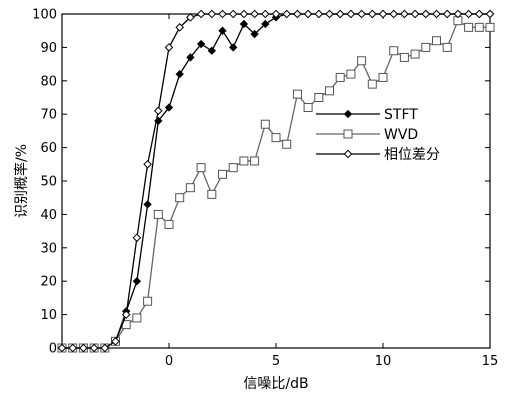 This screenshot has width=508, height=395. Describe the element at coordinates (401, 115) in the screenshot. I see `legend-label: STFT` at that location.